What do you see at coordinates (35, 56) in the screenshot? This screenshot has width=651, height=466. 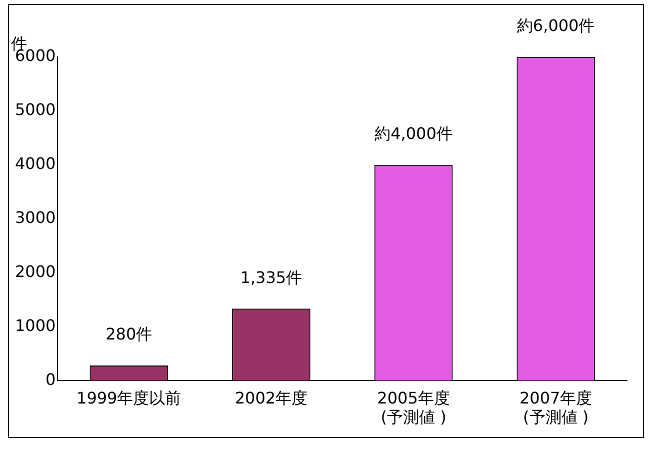 I see `y-tick-label: 6000` at bounding box center [35, 56].